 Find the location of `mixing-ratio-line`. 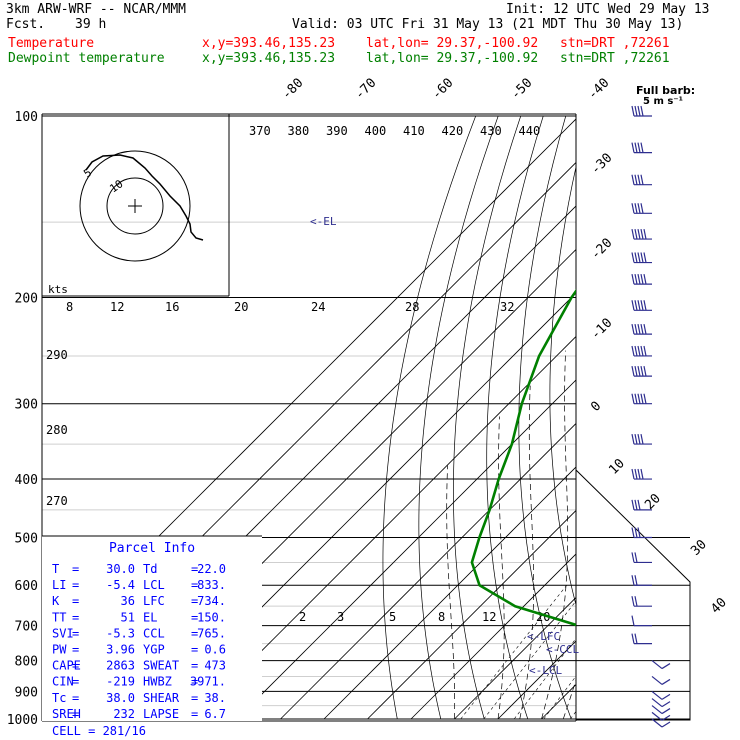

mixing-ratio-line is located at coordinates (573, 715).